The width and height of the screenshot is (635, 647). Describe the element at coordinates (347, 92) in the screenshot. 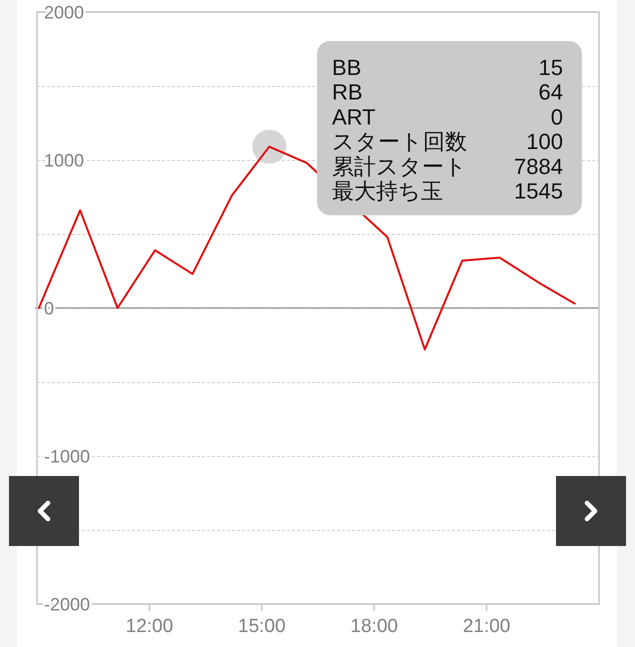

I see `annotation: RB` at that location.